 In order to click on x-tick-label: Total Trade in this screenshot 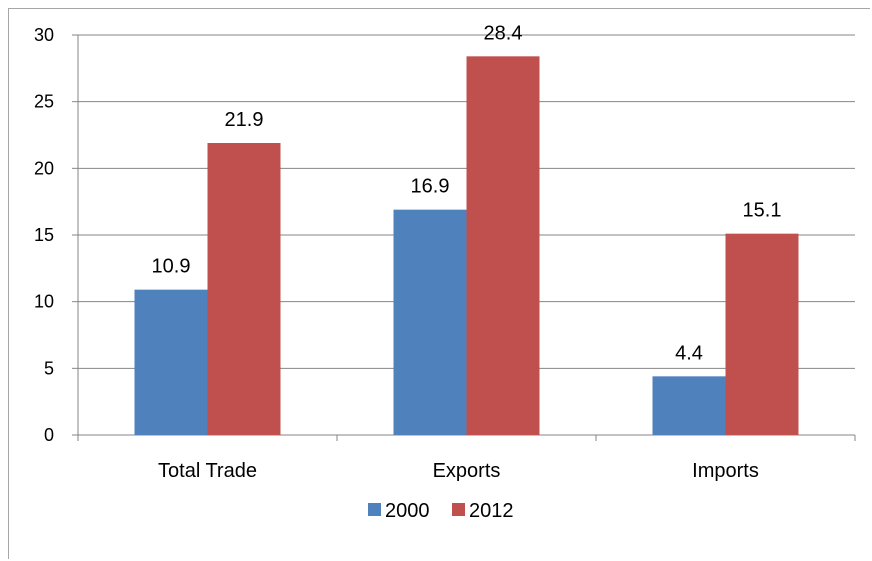, I will do `click(207, 471)`.